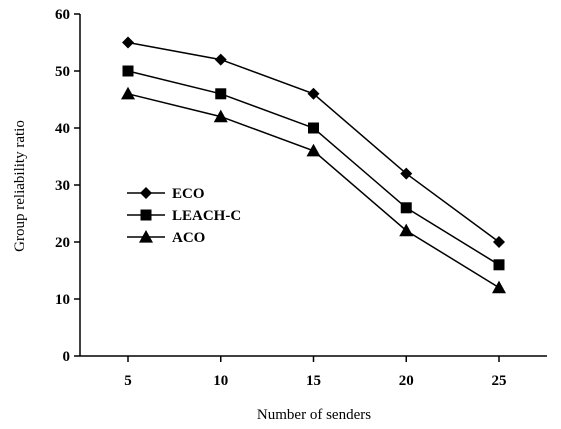  What do you see at coordinates (220, 381) in the screenshot?
I see `x-tick-label: 10` at bounding box center [220, 381].